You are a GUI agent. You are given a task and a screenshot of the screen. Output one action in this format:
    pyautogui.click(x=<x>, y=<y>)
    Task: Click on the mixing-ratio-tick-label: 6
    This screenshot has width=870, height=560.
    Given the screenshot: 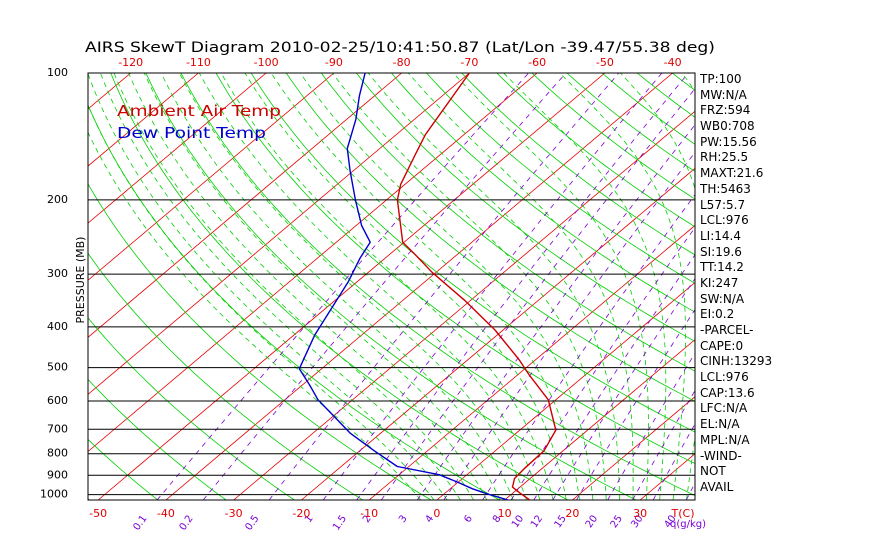 What is the action you would take?
    pyautogui.click(x=468, y=519)
    